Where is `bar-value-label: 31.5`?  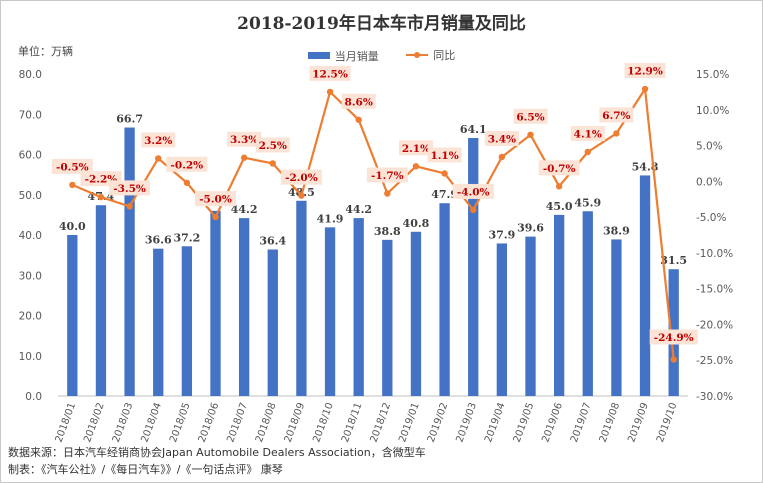
bar-value-label: 31.5 is located at coordinates (673, 260).